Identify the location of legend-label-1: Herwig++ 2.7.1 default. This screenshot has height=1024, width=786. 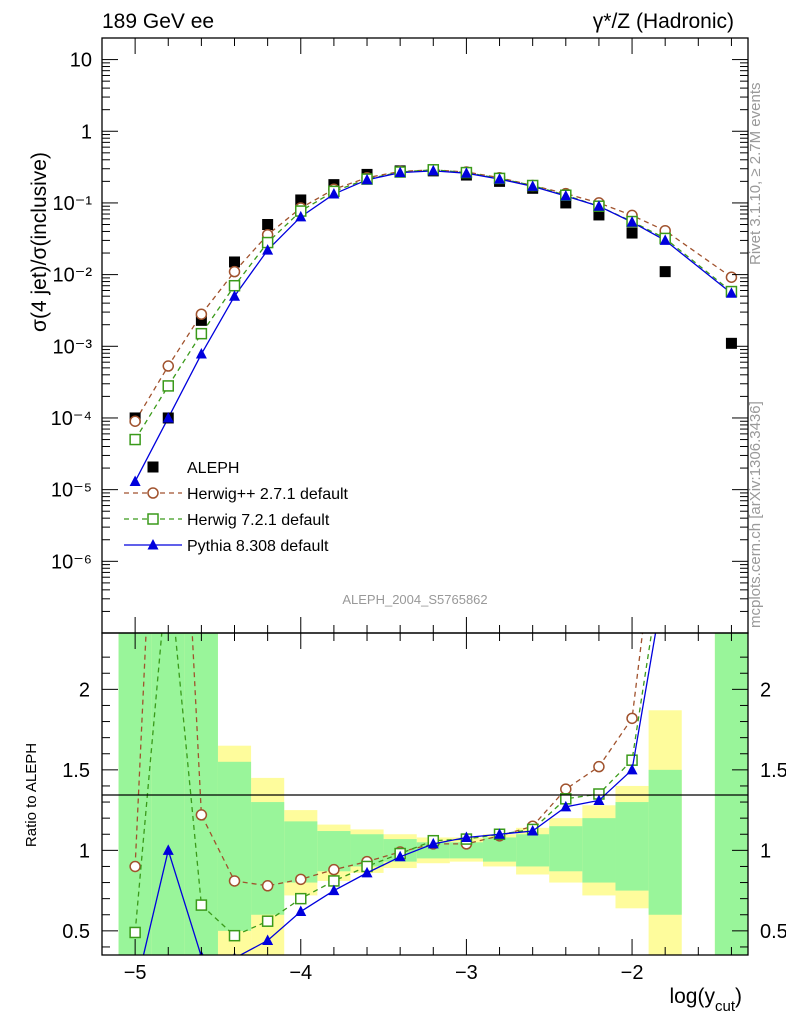
(268, 494).